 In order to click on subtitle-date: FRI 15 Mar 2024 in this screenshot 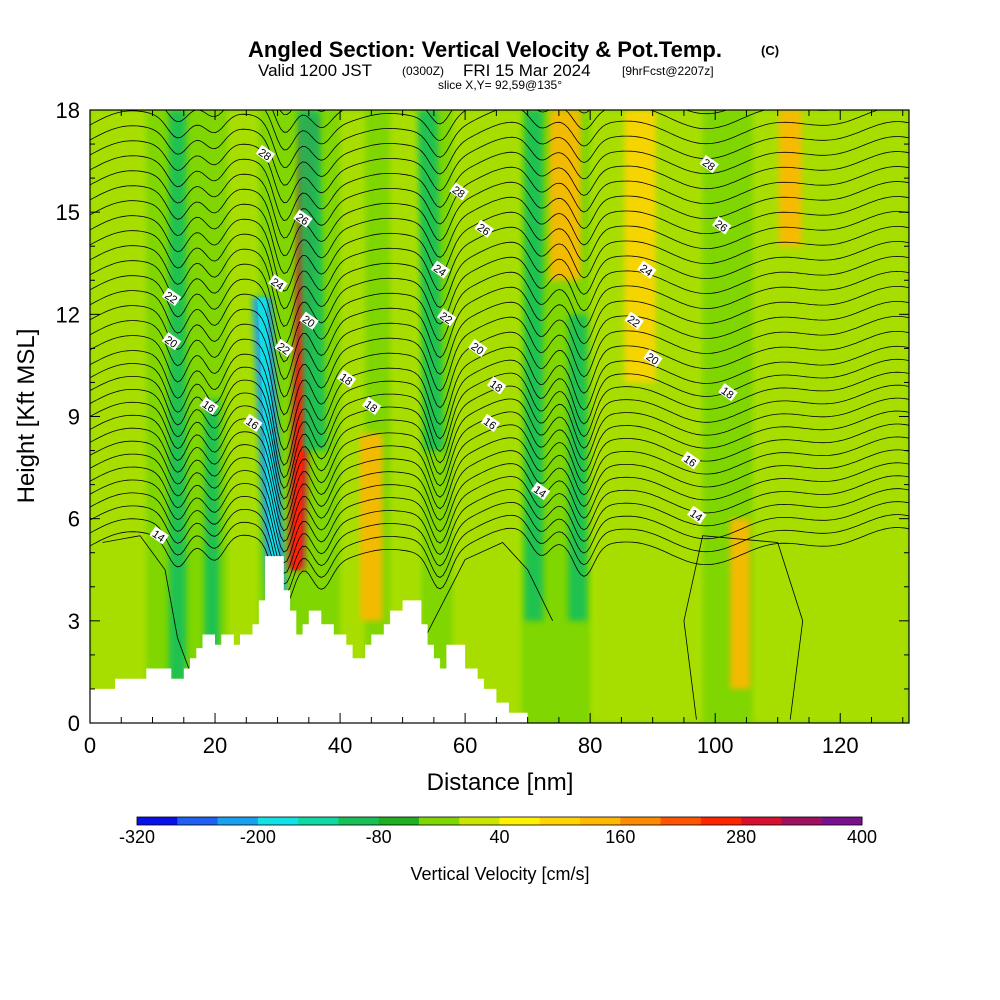, I will do `click(527, 70)`.